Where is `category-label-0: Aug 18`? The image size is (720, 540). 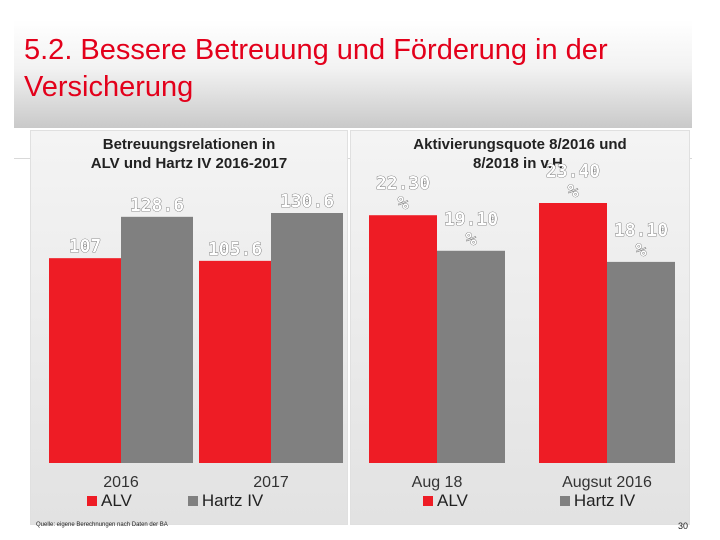 category-label-0: Aug 18 is located at coordinates (437, 482).